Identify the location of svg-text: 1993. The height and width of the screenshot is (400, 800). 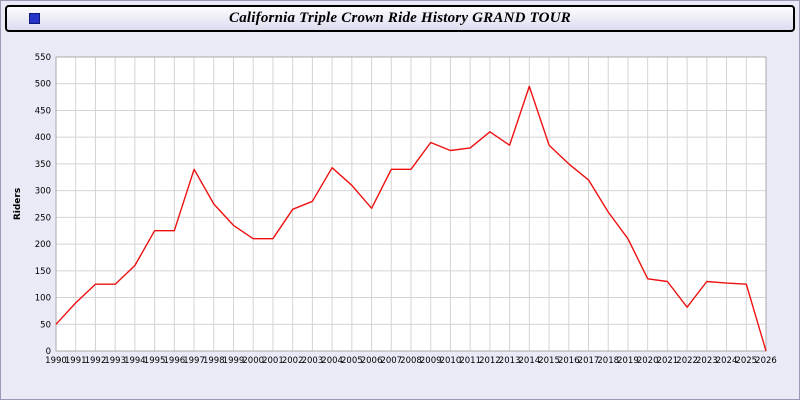
(115, 361).